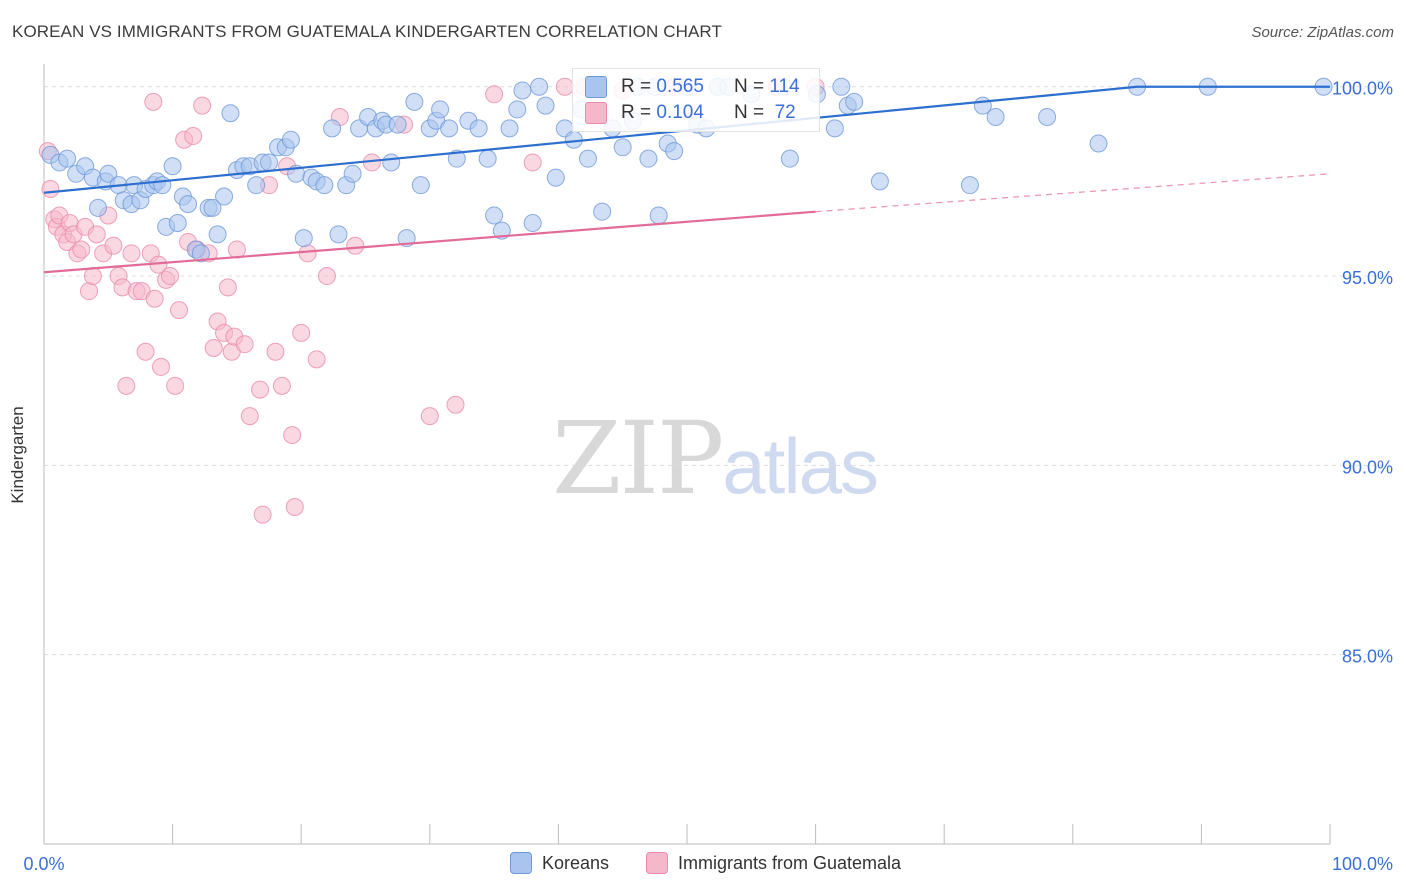 The width and height of the screenshot is (1406, 892). What do you see at coordinates (1362, 864) in the screenshot?
I see `x-tick-label: 100.0%` at bounding box center [1362, 864].